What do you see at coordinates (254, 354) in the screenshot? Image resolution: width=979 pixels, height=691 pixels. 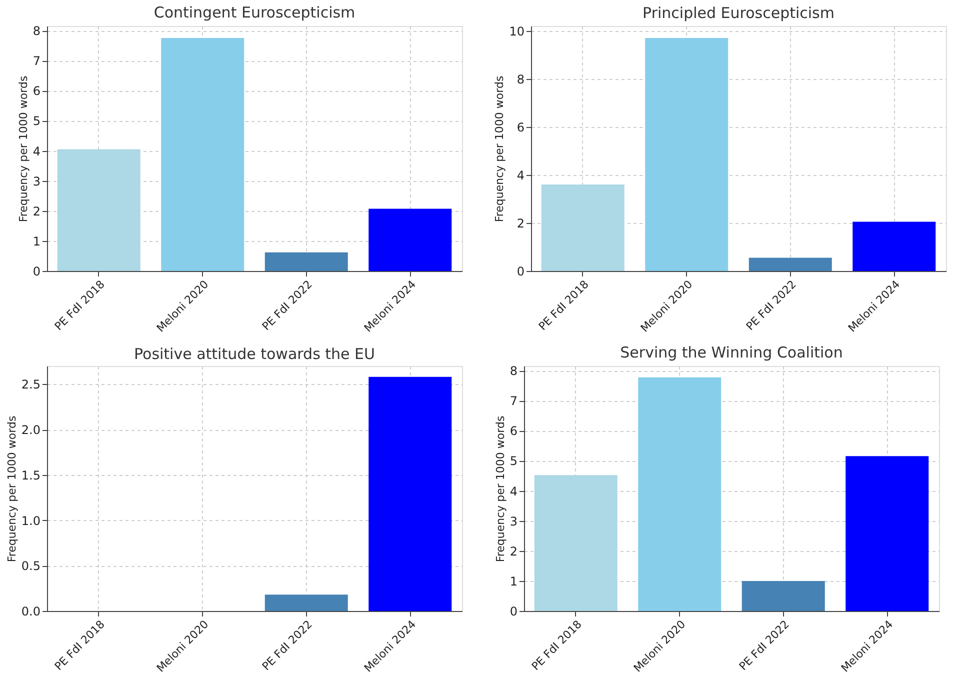 I see `chart-title: Positive attitude towards the EU` at bounding box center [254, 354].